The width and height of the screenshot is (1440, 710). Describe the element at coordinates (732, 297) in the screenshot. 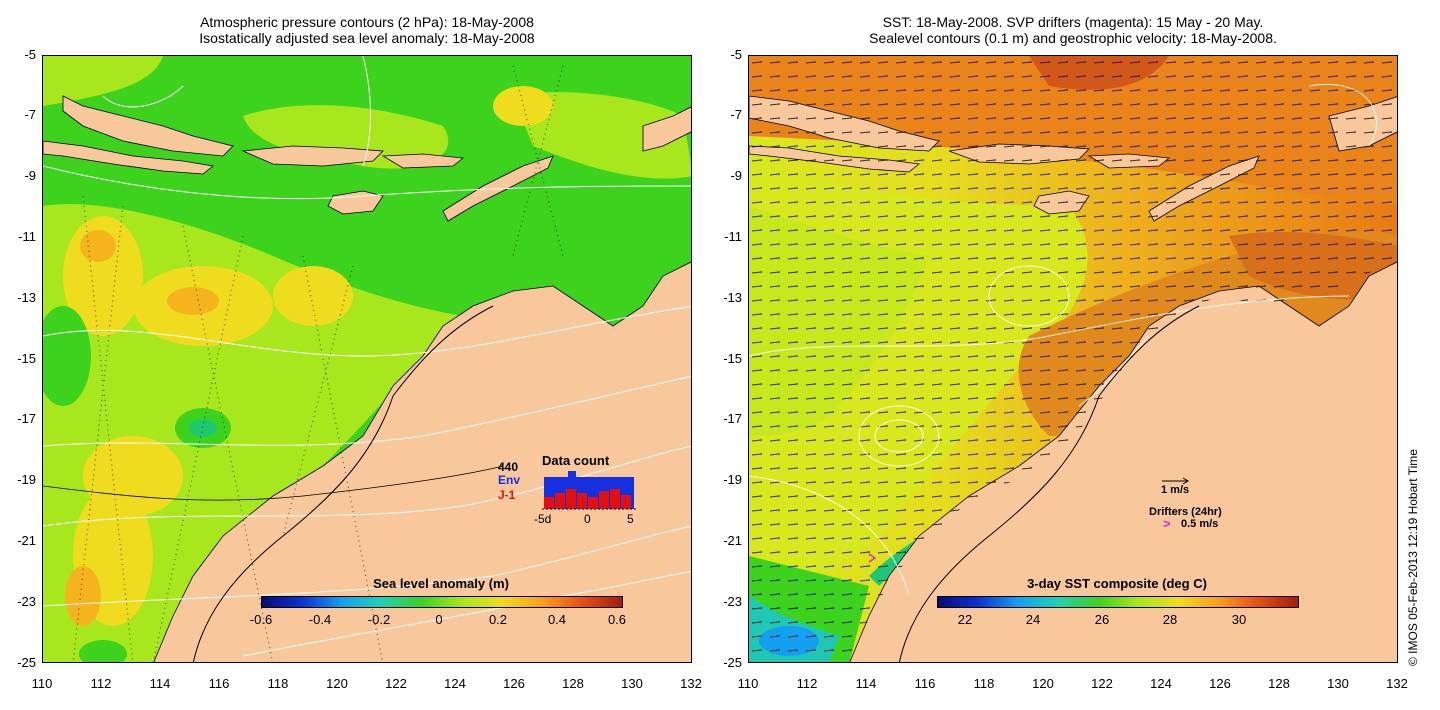

I see `right-ytick-4: -13` at that location.